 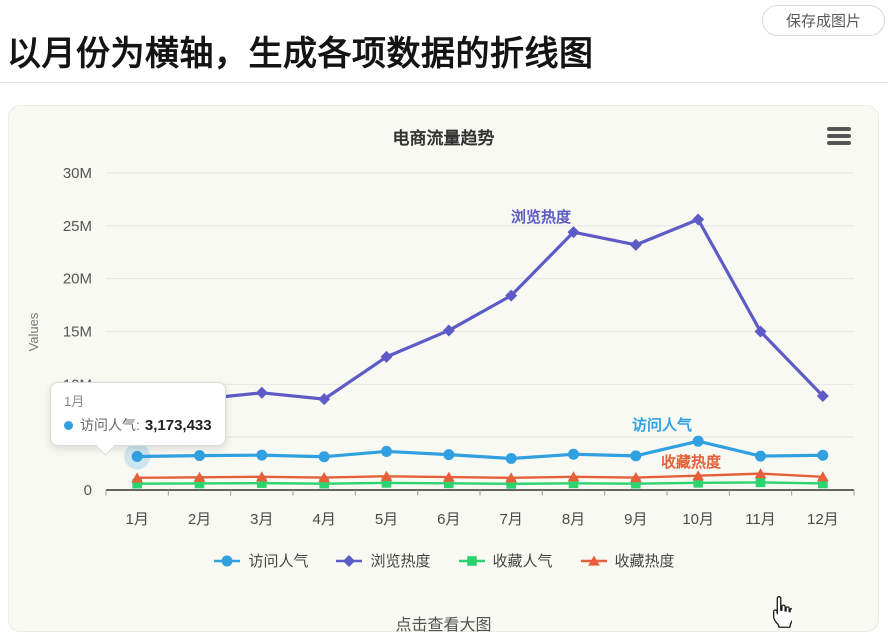 What do you see at coordinates (178, 425) in the screenshot?
I see `tooltip-value: 3,173,433` at bounding box center [178, 425].